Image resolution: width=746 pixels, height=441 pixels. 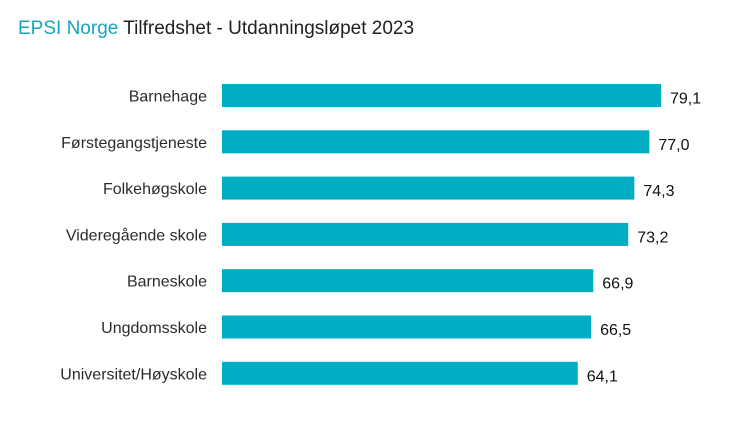 I want to click on category-label: Barnehage, so click(x=168, y=97).